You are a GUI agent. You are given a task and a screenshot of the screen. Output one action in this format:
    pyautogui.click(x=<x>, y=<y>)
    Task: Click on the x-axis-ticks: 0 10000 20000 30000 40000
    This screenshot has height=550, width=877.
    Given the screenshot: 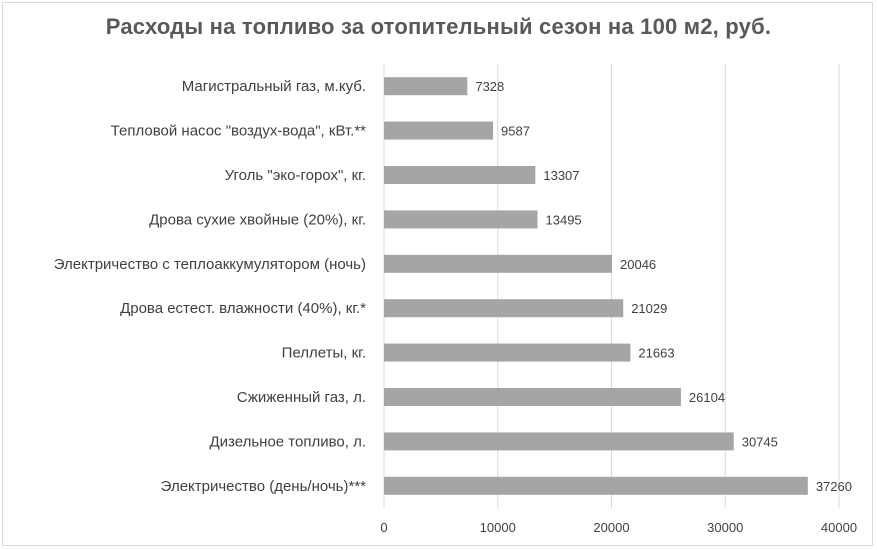 What is the action you would take?
    pyautogui.click(x=618, y=527)
    